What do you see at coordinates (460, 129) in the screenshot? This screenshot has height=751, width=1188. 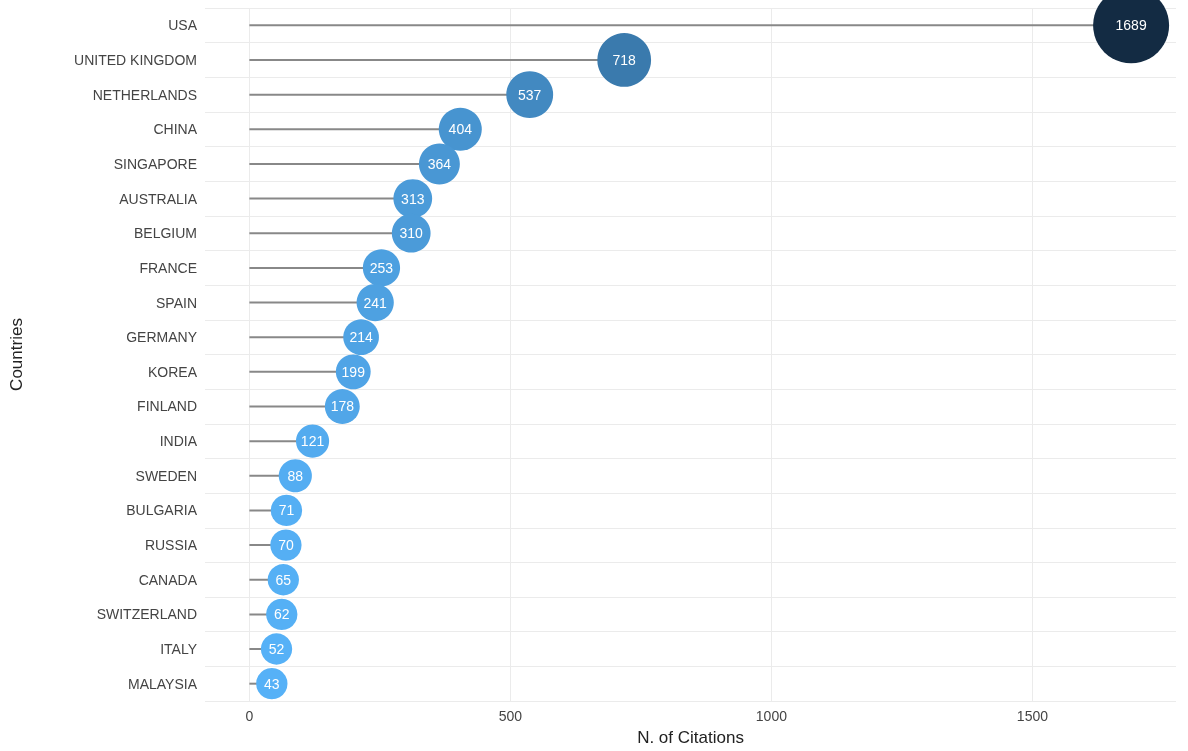 I see `data-label: 404` at bounding box center [460, 129].